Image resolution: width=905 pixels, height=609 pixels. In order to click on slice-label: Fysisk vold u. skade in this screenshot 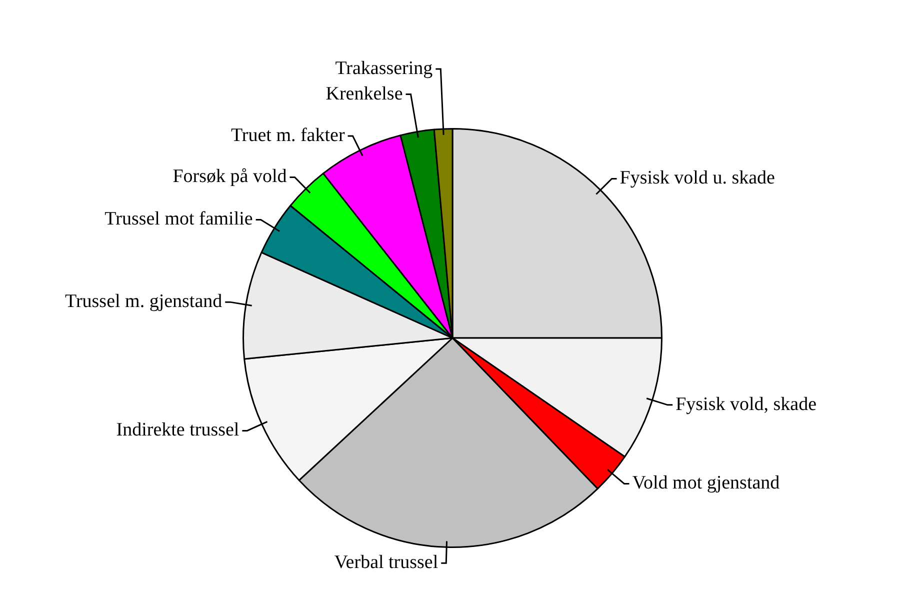, I will do `click(697, 178)`.